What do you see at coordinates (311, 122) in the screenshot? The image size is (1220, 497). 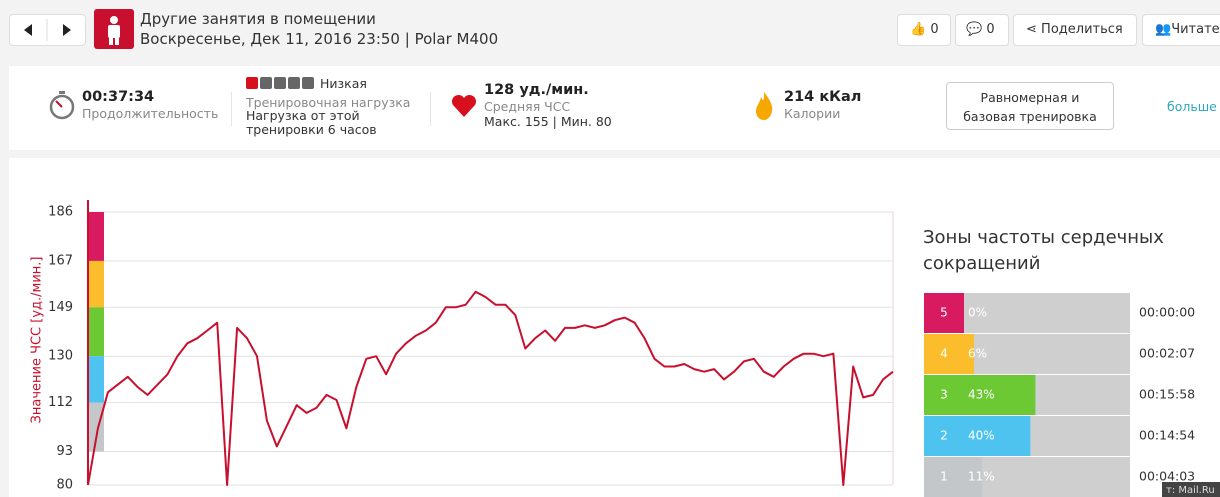 I see `load-note: Нагрузка от этой тренировки 6 часов` at bounding box center [311, 122].